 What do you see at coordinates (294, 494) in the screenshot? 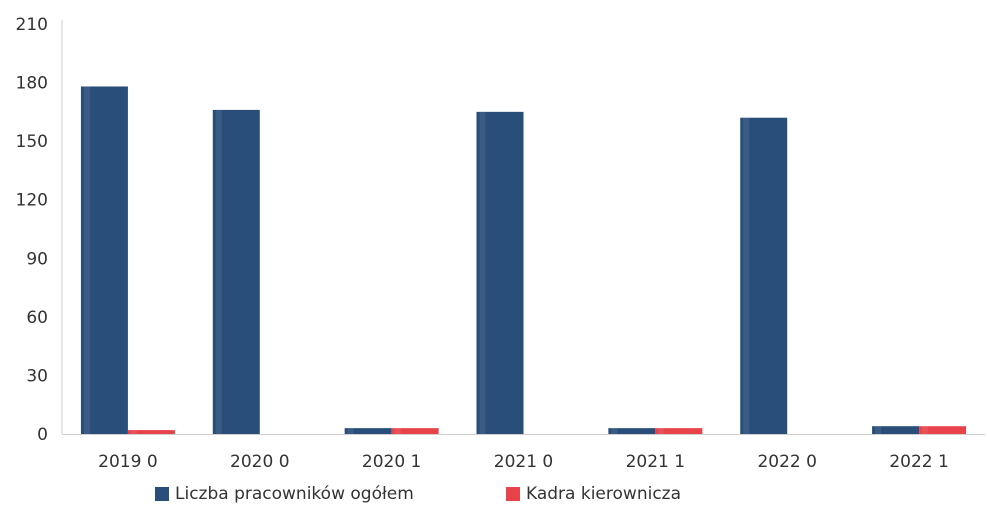
I see `legend-label-total: Liczba pracowników ogółem` at bounding box center [294, 494].